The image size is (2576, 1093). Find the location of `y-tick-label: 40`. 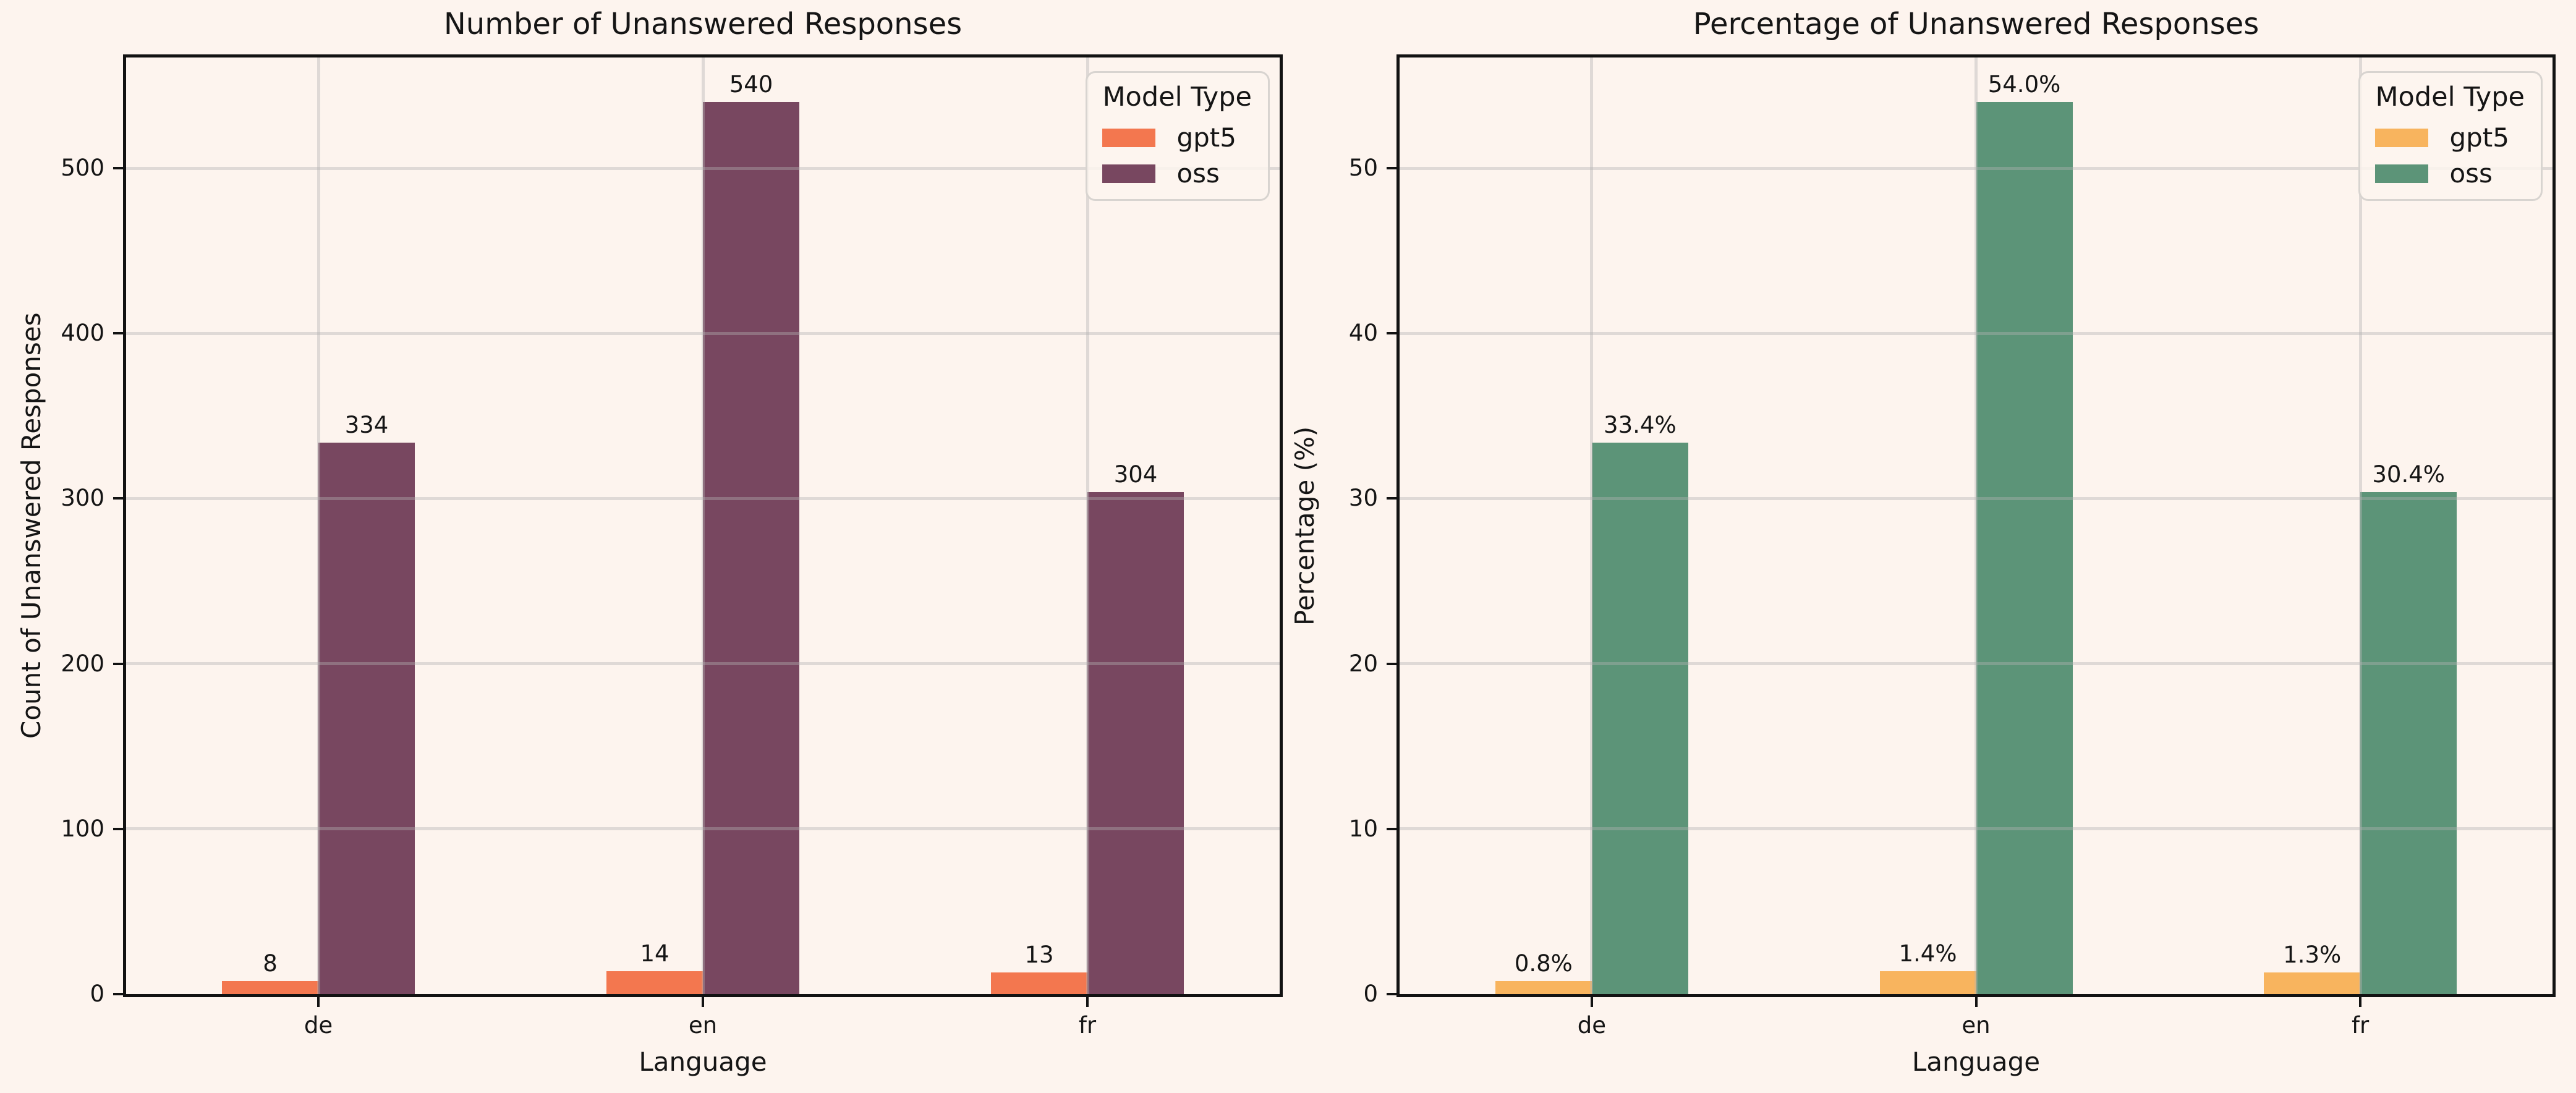

y-tick-label: 40 is located at coordinates (1363, 333).